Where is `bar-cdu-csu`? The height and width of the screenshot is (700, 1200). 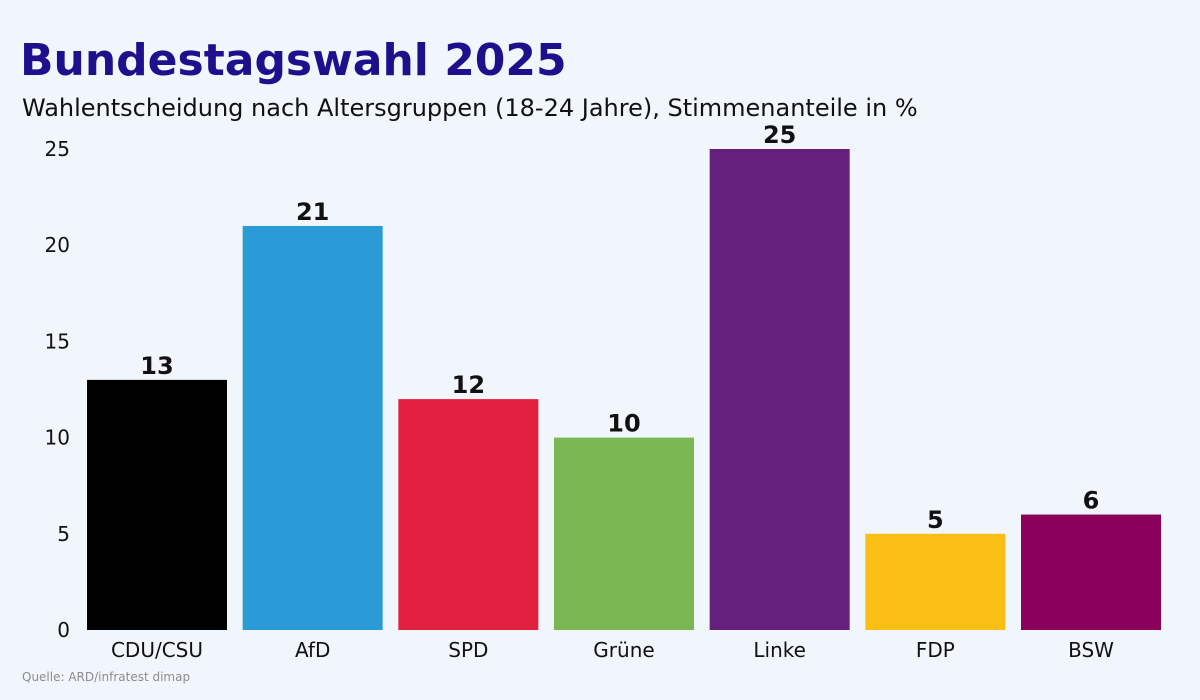
bar-cdu-csu is located at coordinates (157, 504).